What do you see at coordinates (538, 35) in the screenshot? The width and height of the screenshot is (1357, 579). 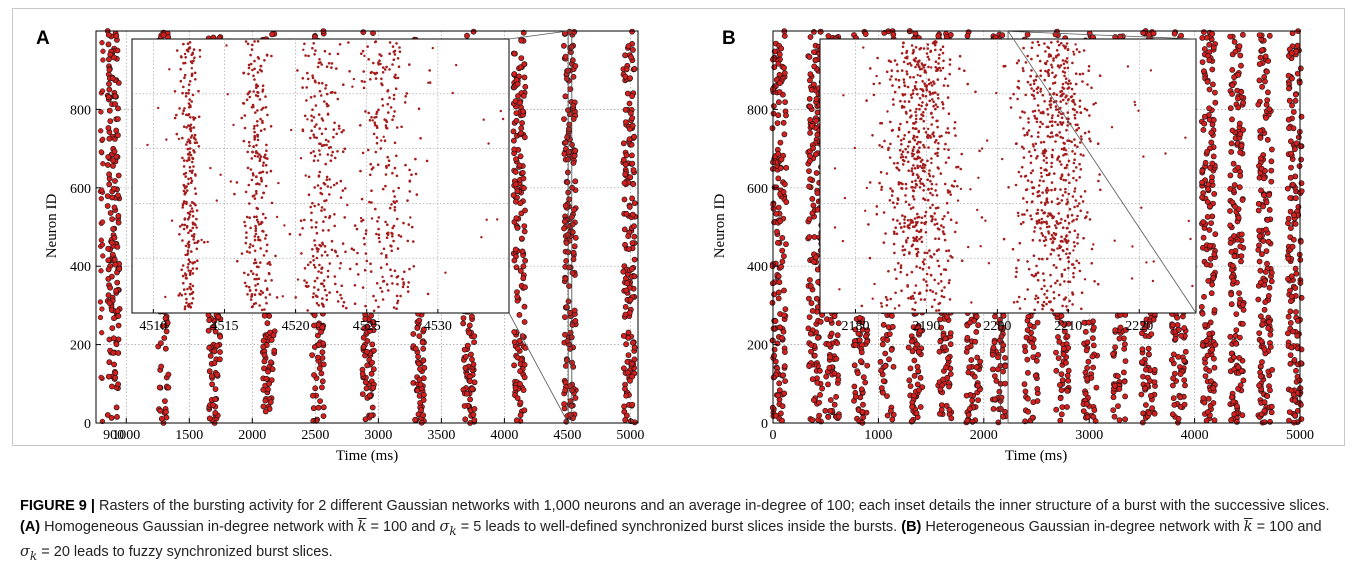 I see `panel-a-connector-top` at bounding box center [538, 35].